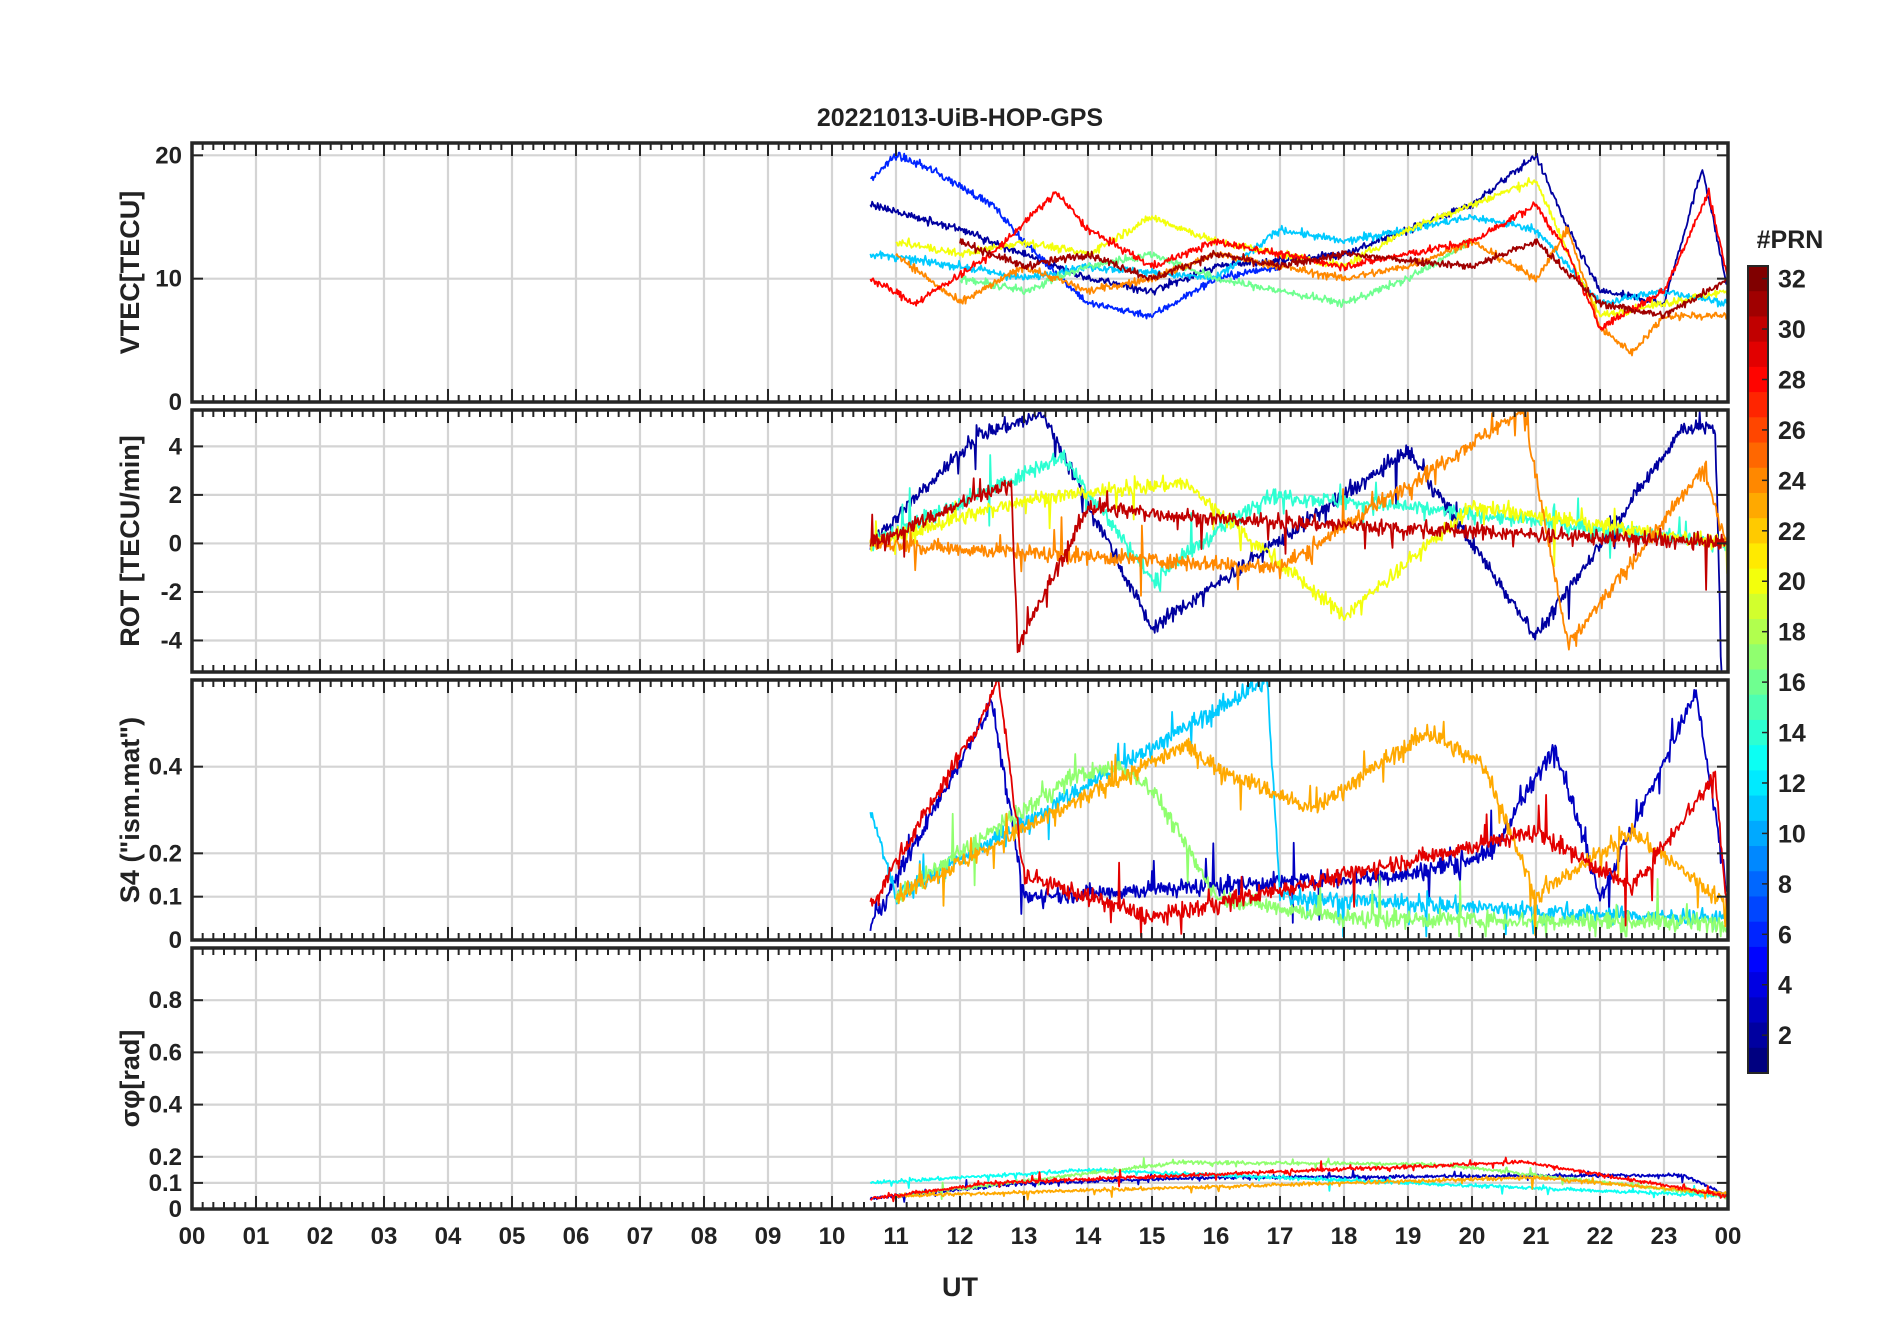 Image resolution: width=1902 pixels, height=1330 pixels. I want to click on colorbar-tick-label: 30, so click(1792, 330).